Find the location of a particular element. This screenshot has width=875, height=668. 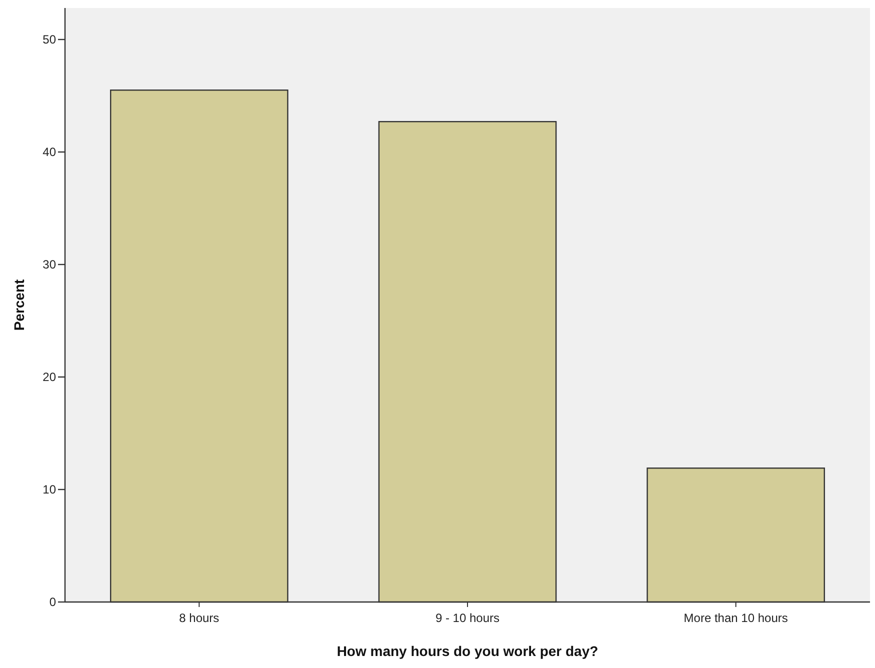

y-tick-label: 20 is located at coordinates (49, 377).